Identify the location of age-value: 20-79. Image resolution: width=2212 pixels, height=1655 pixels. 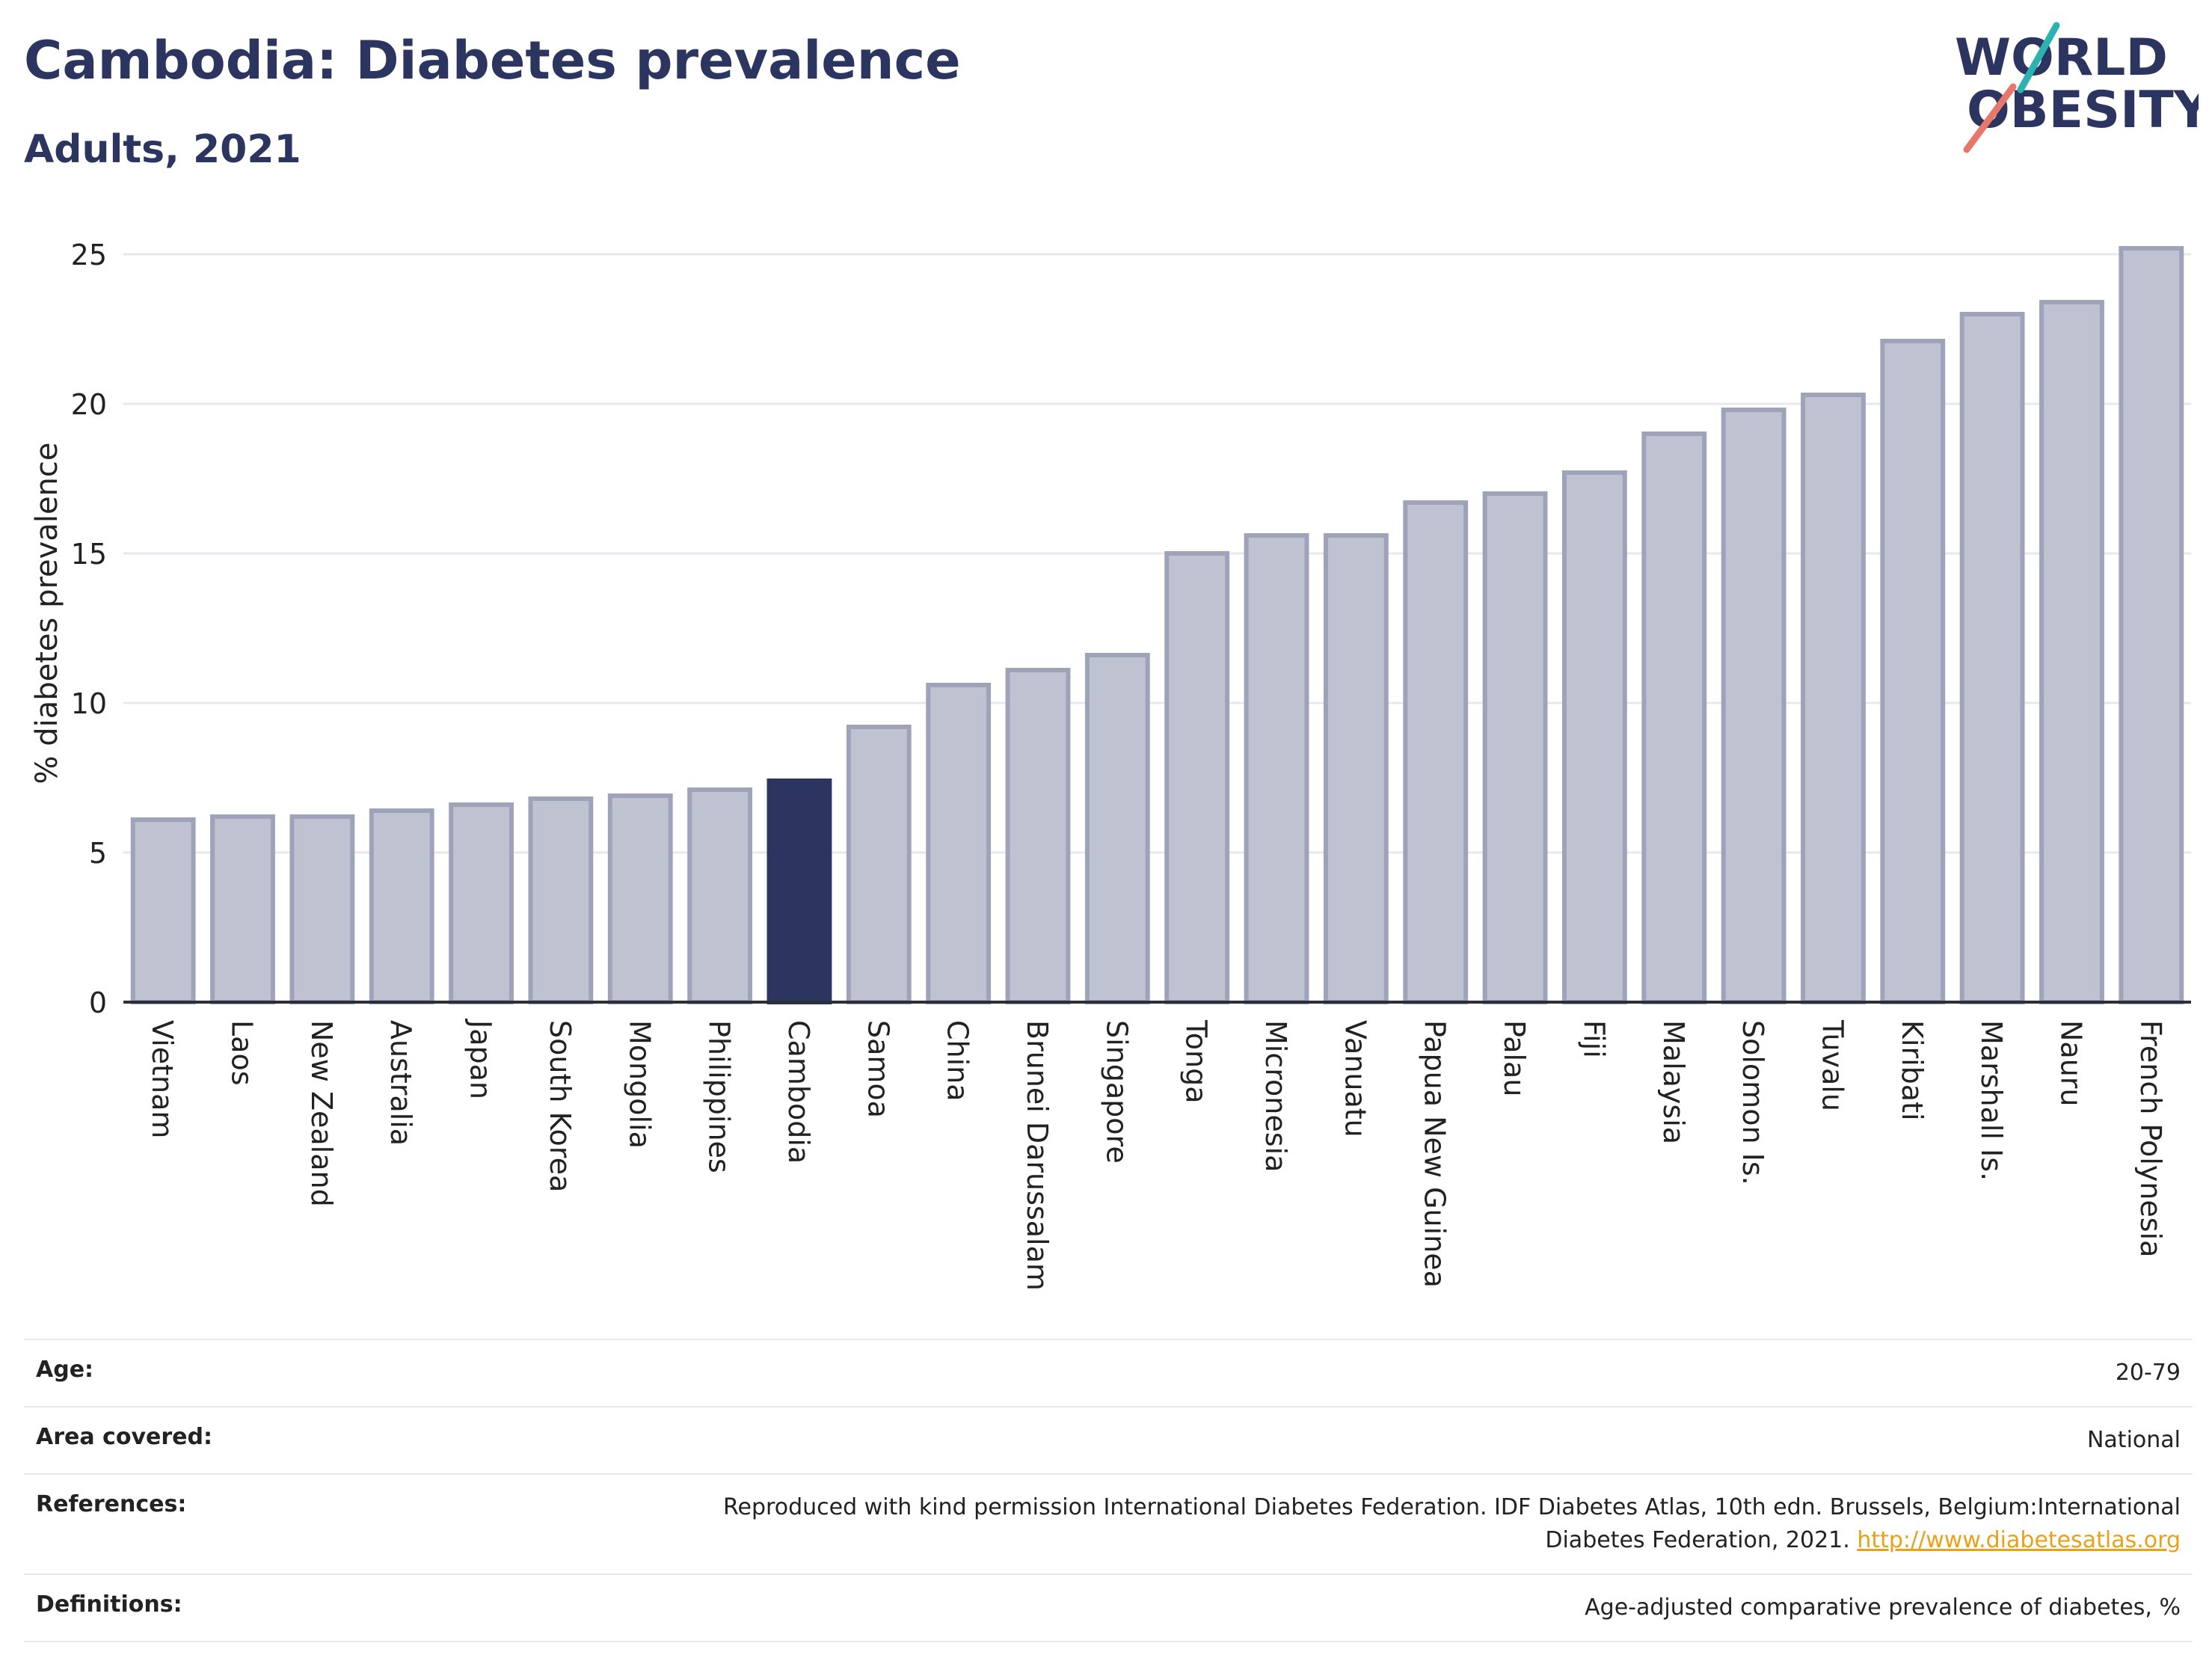
(1315, 1373).